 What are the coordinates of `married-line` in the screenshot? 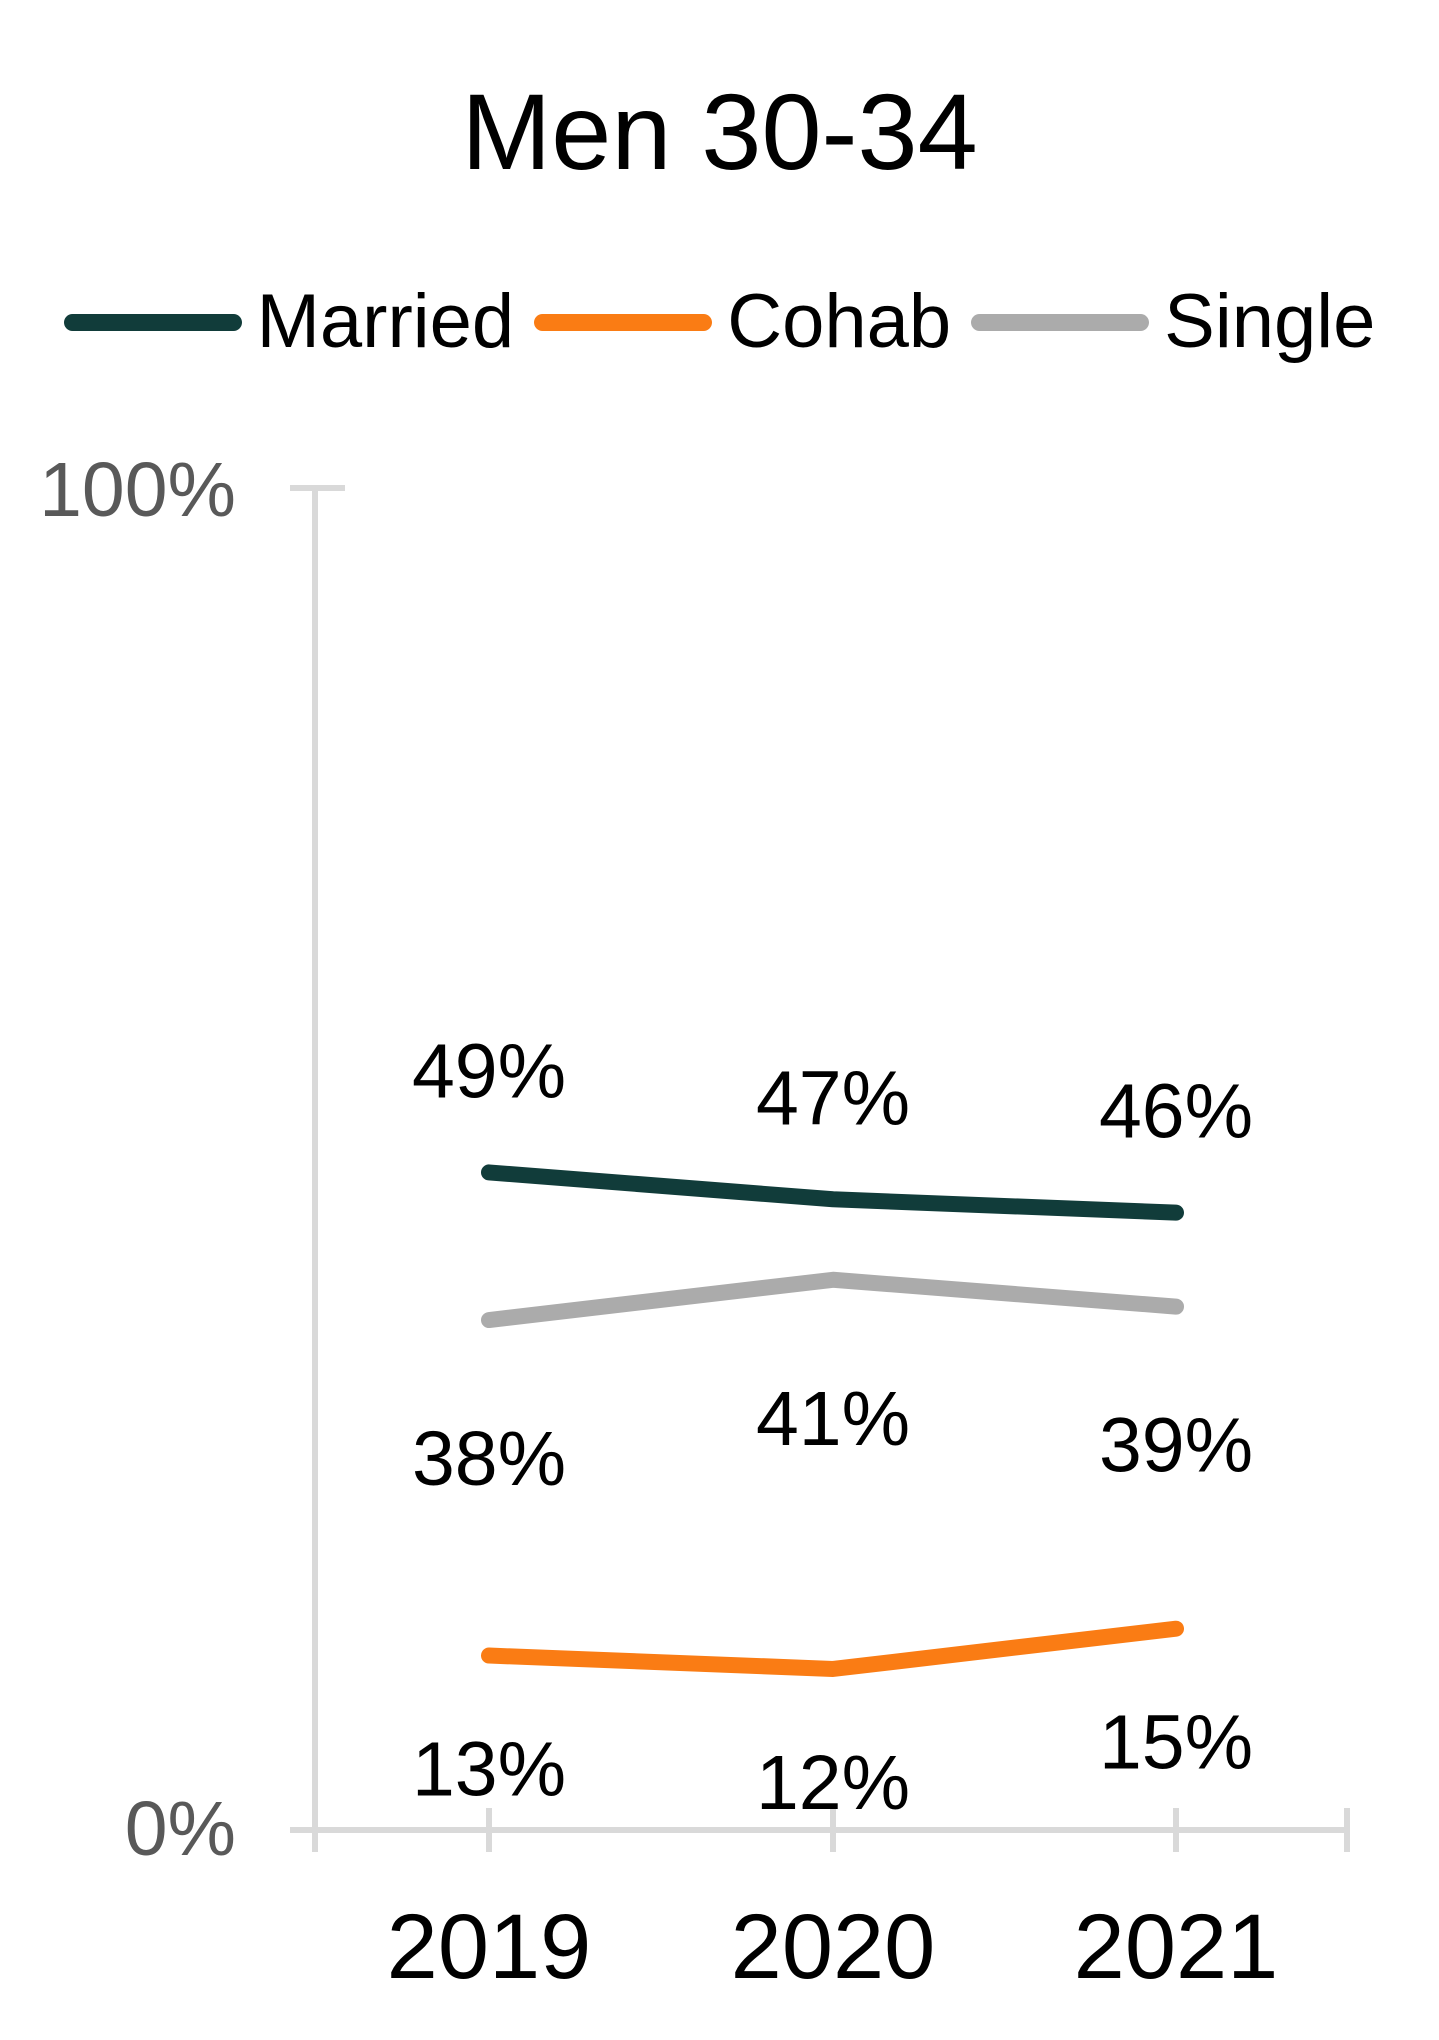 It's located at (832, 1192).